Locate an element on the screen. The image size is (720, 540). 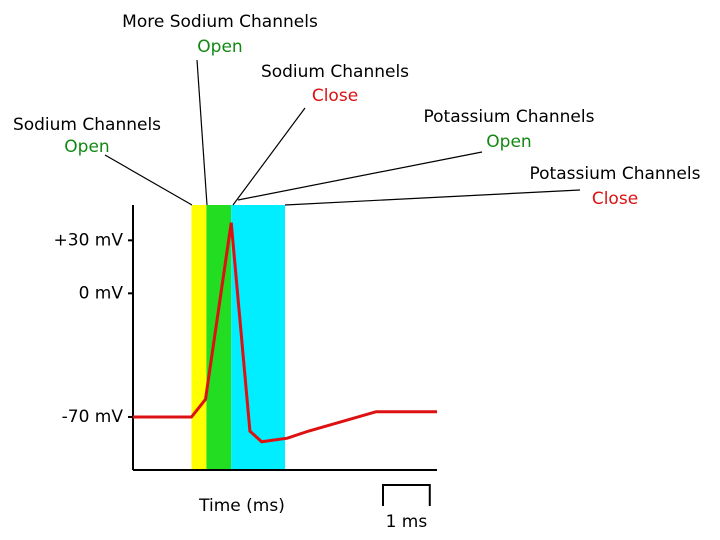
scale-bar-label: 1 ms is located at coordinates (407, 522).